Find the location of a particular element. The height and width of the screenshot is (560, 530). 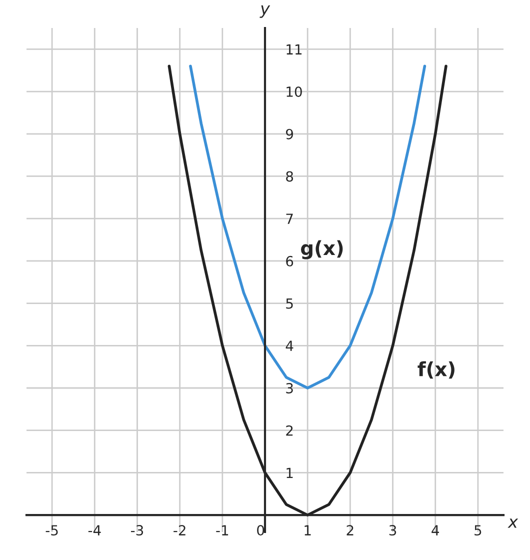

y-tick-label: 11 is located at coordinates (294, 49).